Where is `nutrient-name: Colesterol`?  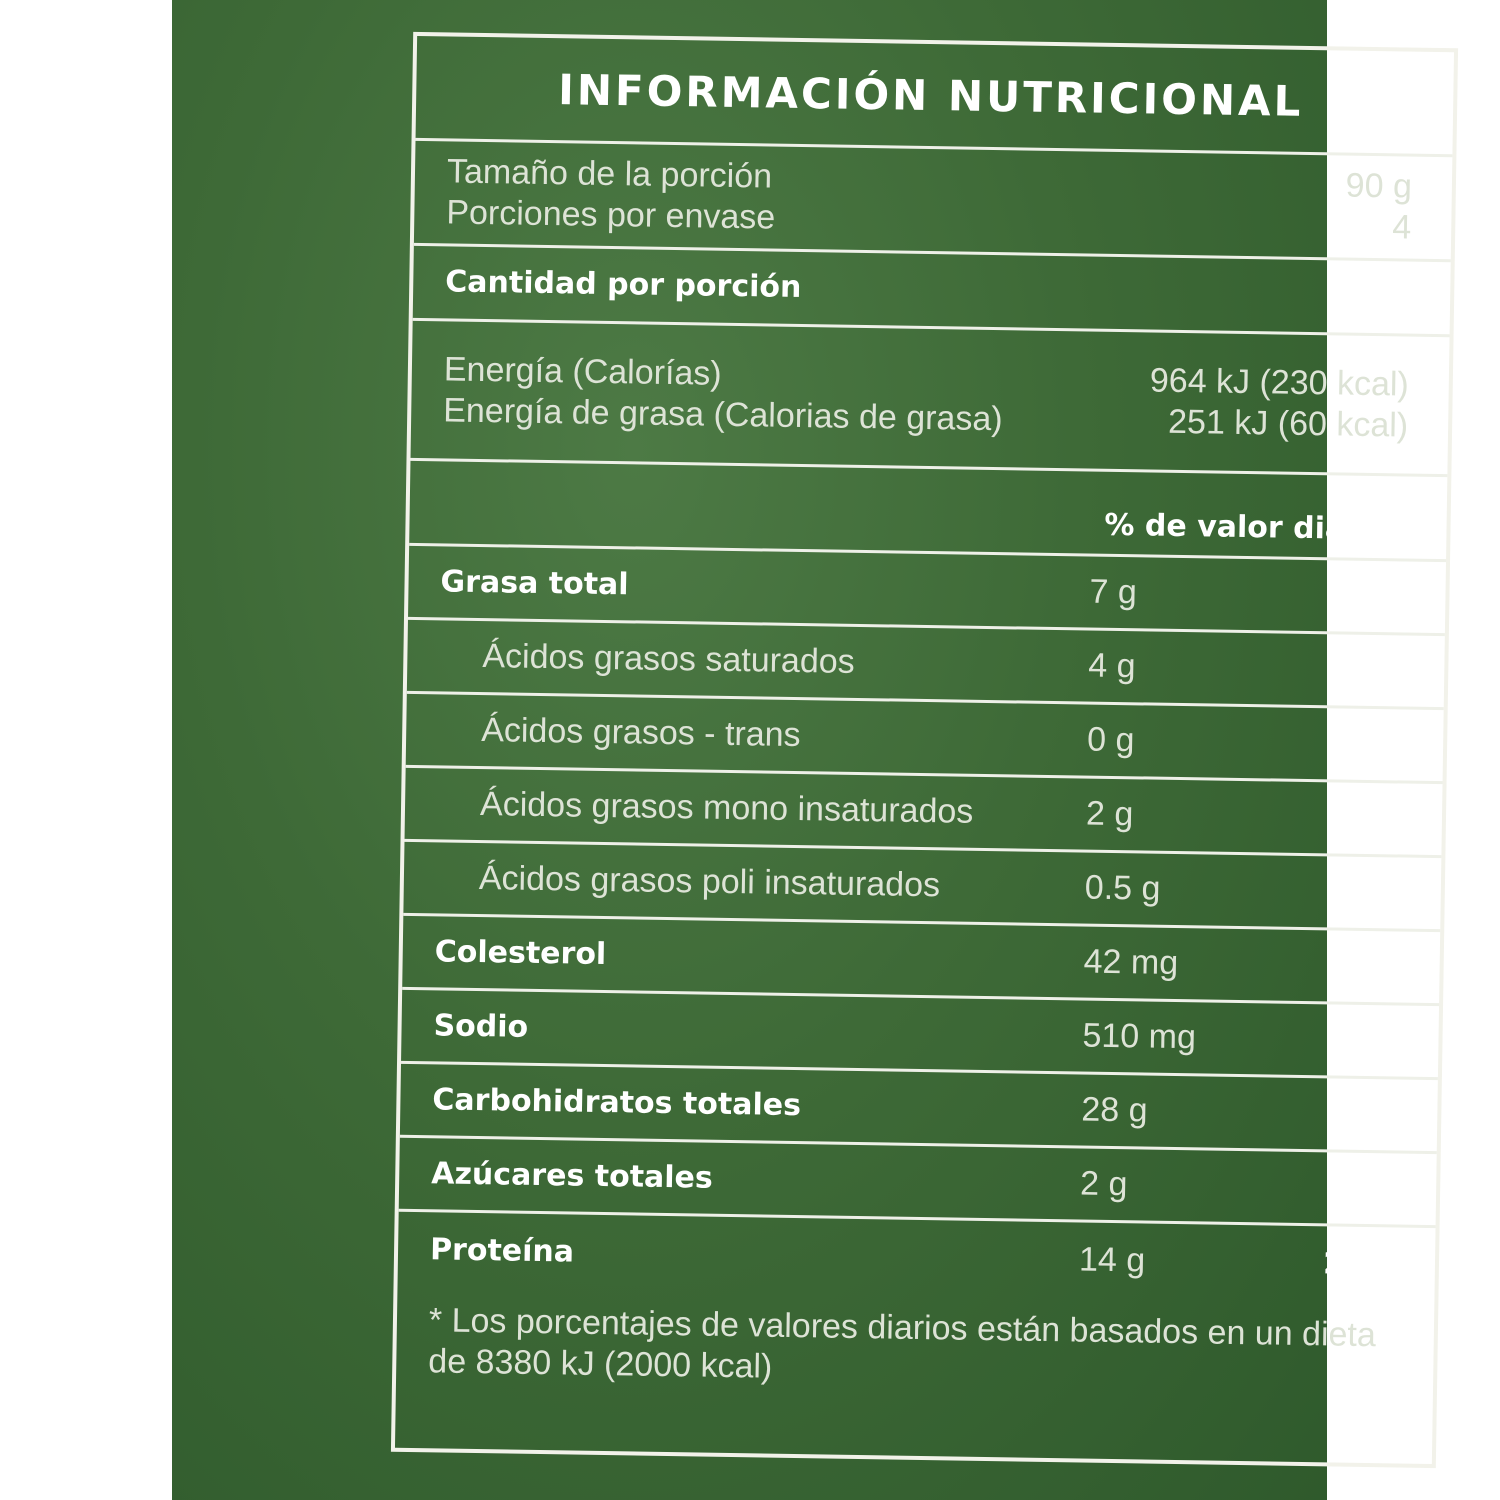 nutrient-name: Colesterol is located at coordinates (520, 953).